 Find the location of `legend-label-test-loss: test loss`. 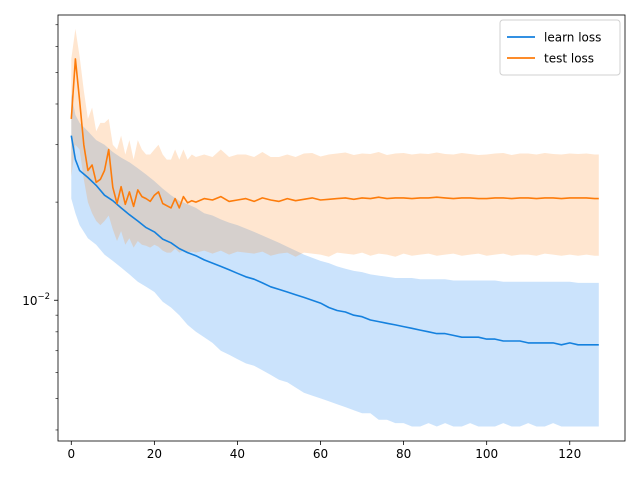

legend-label-test-loss: test loss is located at coordinates (569, 59).